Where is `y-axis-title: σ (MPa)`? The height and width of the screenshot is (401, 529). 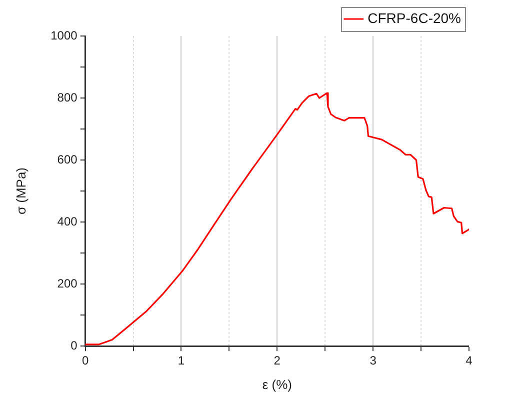 y-axis-title: σ (MPa) is located at coordinates (20, 191).